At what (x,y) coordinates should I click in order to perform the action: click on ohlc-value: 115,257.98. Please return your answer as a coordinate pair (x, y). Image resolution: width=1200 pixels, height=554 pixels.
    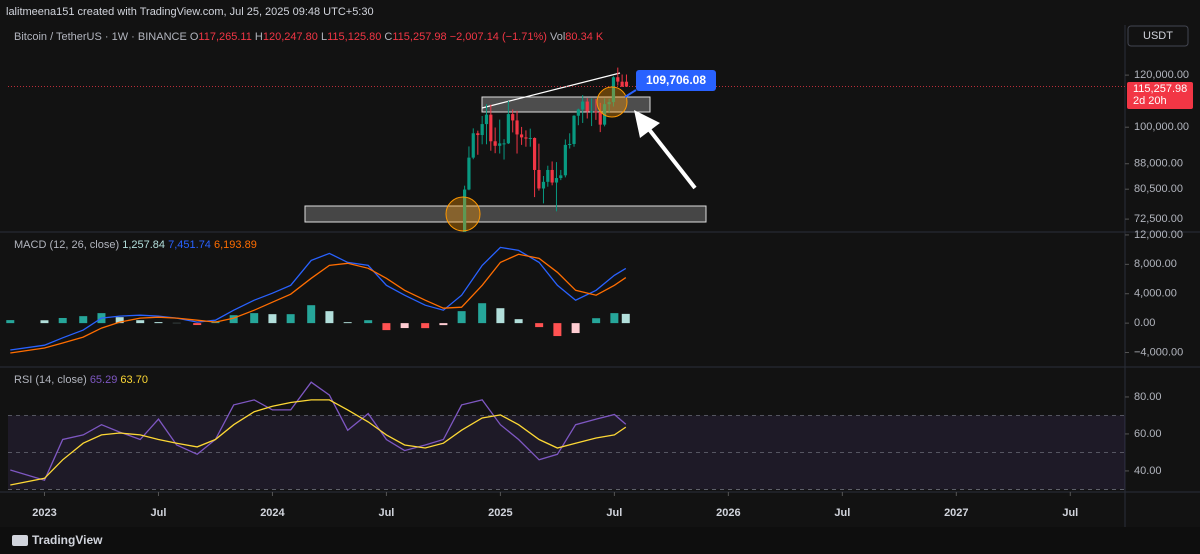
    Looking at the image, I should click on (419, 37).